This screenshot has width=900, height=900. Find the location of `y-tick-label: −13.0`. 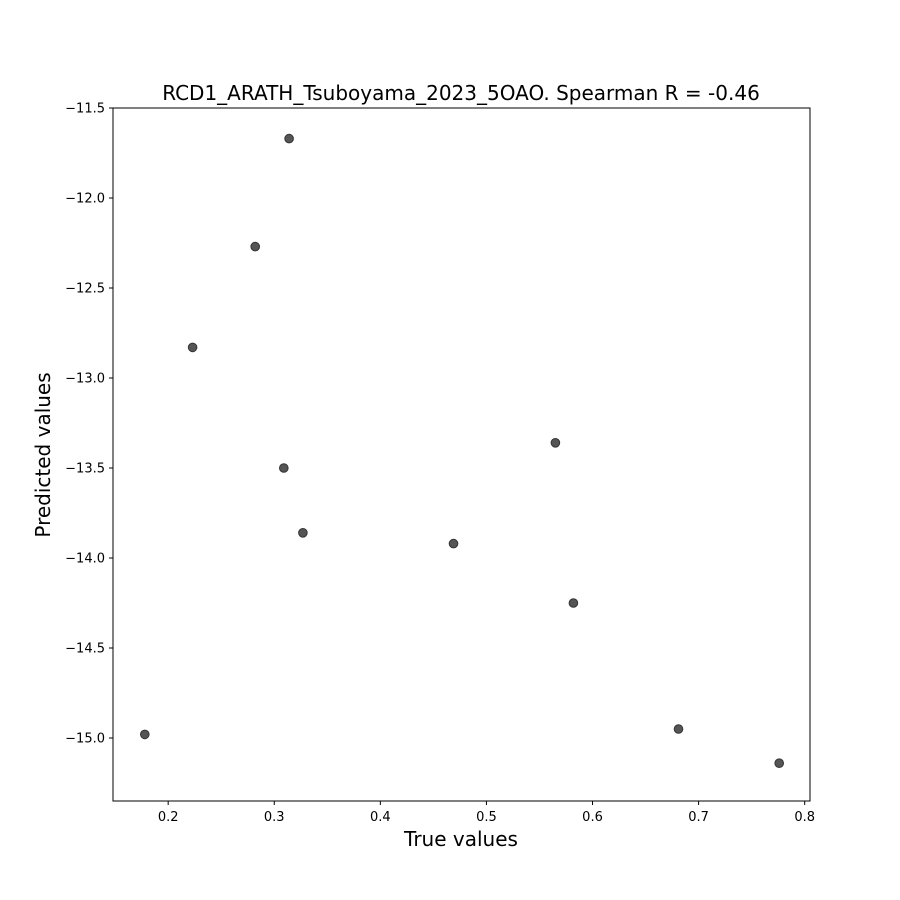

y-tick-label: −13.0 is located at coordinates (85, 379).